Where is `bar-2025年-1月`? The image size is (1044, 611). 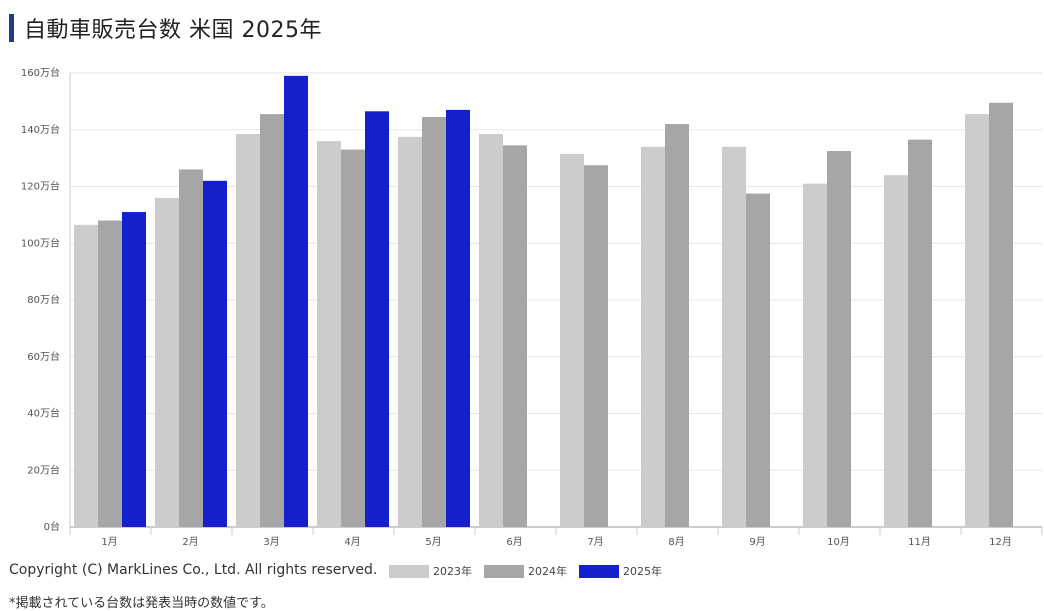 bar-2025年-1月 is located at coordinates (134, 369).